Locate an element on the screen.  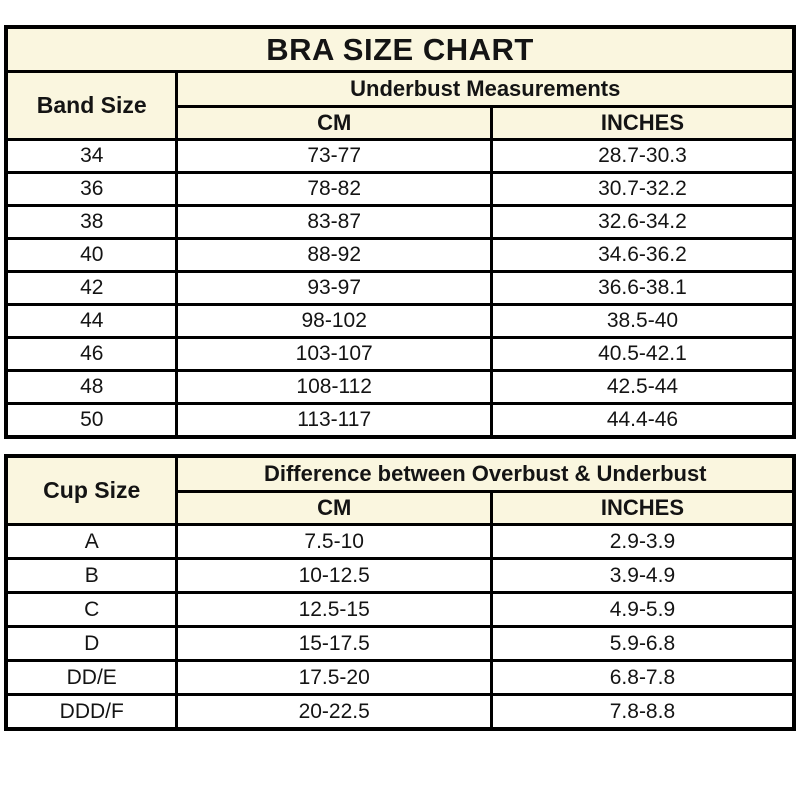
table-row: B 10-12.5 3.9-4.9 is located at coordinates (400, 575).